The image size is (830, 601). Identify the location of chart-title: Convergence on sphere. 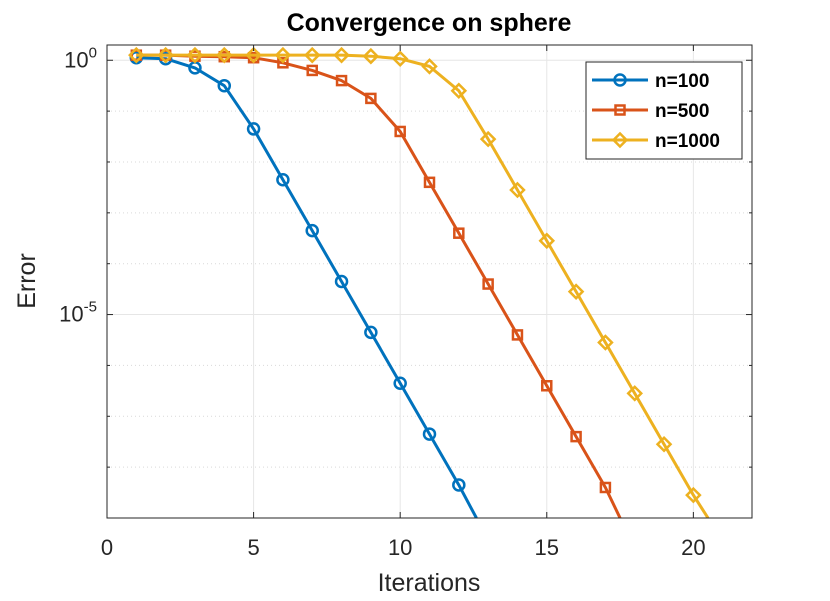
(429, 23).